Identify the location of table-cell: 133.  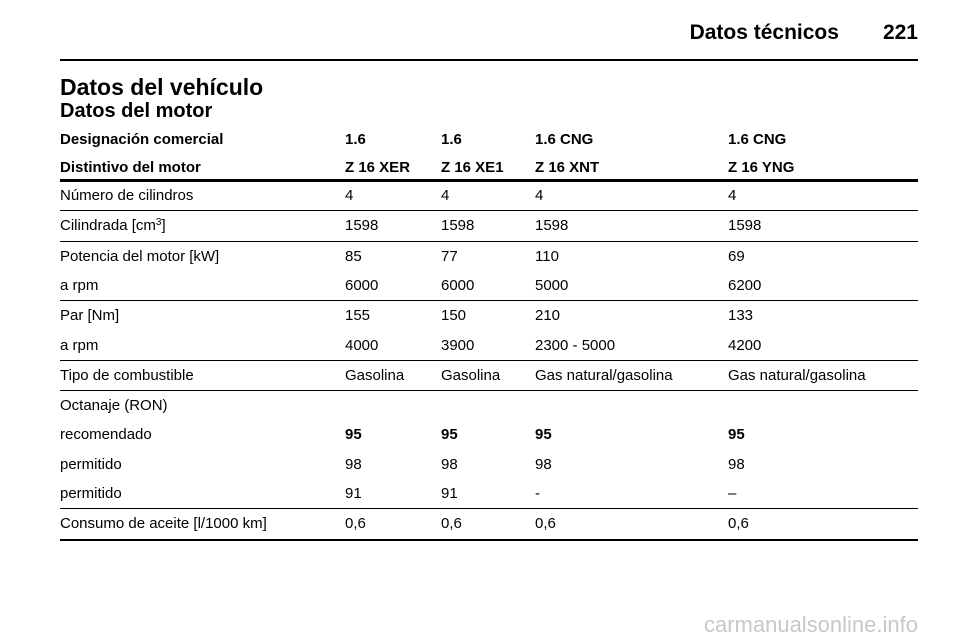
(741, 316).